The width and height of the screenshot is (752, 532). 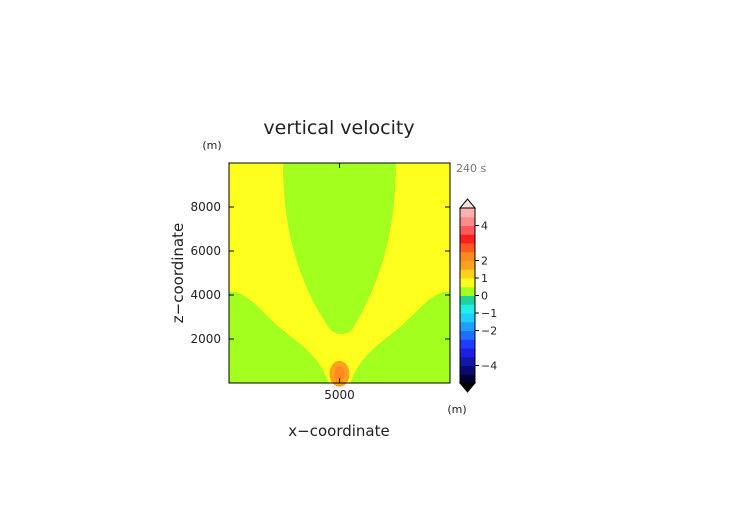 What do you see at coordinates (205, 339) in the screenshot?
I see `y-tick-label: 2000` at bounding box center [205, 339].